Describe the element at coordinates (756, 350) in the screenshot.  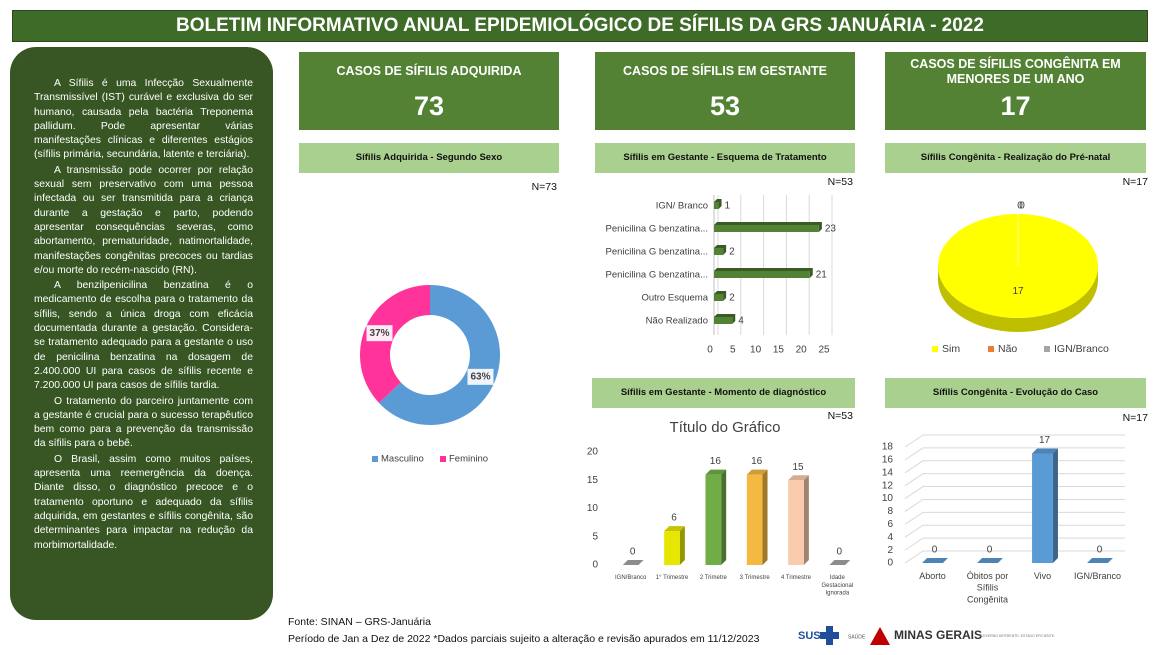
I see `x-tick-label: 10` at that location.